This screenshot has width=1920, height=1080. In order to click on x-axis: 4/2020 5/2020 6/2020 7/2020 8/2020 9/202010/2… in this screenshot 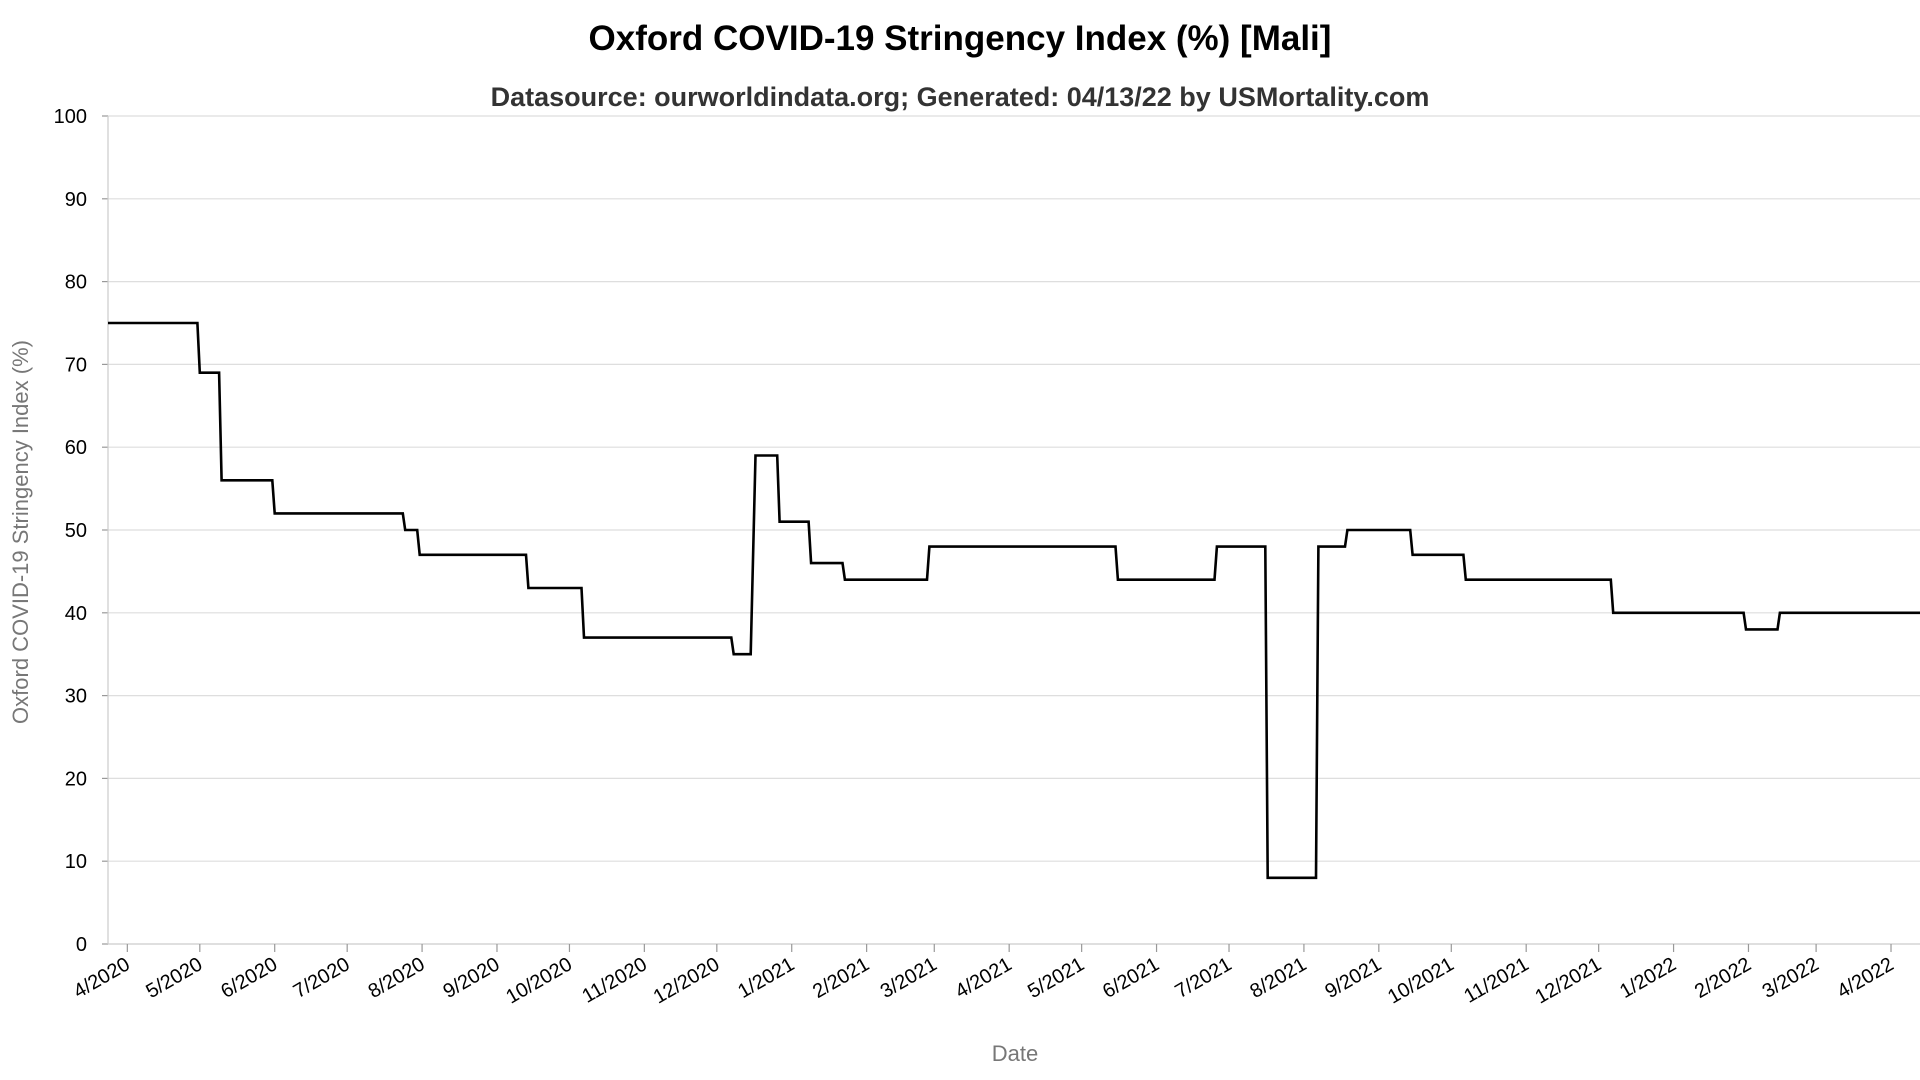, I will do `click(995, 975)`.